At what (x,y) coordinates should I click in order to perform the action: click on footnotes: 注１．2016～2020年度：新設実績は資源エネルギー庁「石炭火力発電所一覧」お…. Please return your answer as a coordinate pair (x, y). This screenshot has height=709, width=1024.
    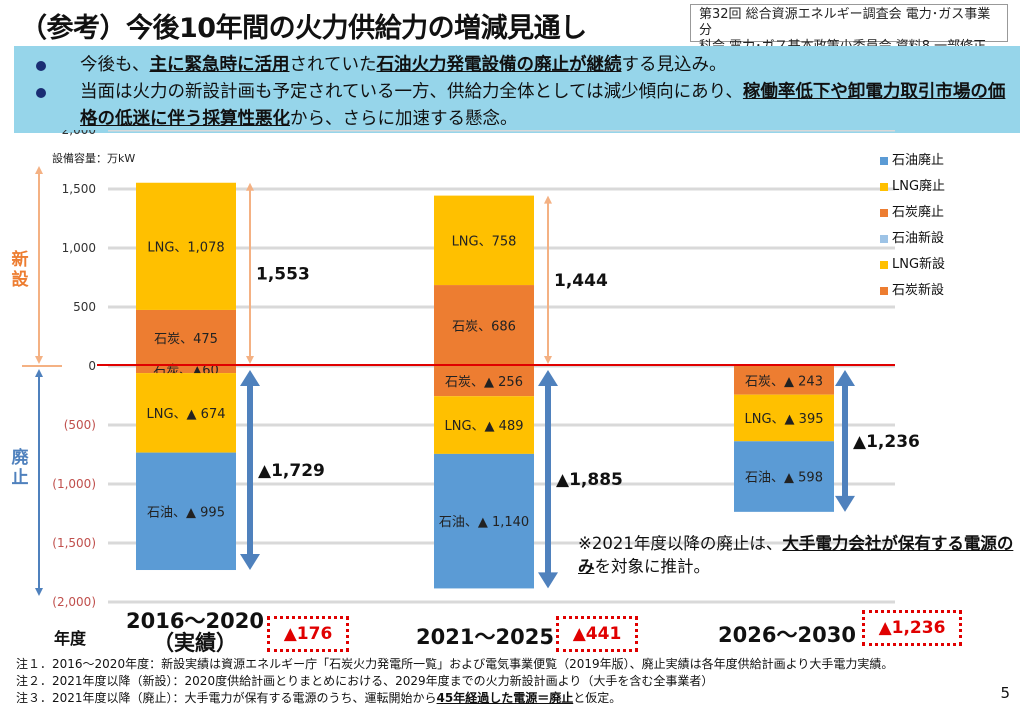
    Looking at the image, I should click on (454, 681).